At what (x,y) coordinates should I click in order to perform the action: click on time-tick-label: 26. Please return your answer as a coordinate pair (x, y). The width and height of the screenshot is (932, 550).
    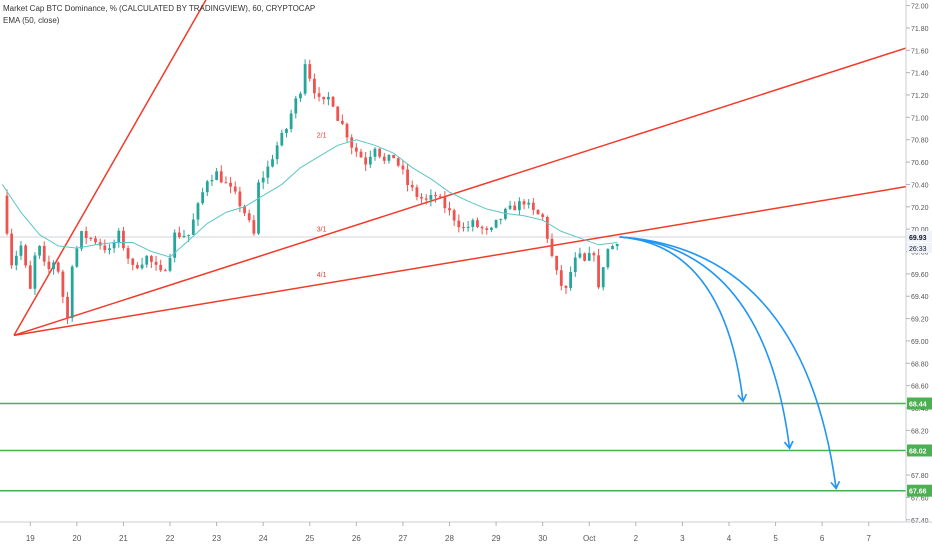
    Looking at the image, I should click on (356, 538).